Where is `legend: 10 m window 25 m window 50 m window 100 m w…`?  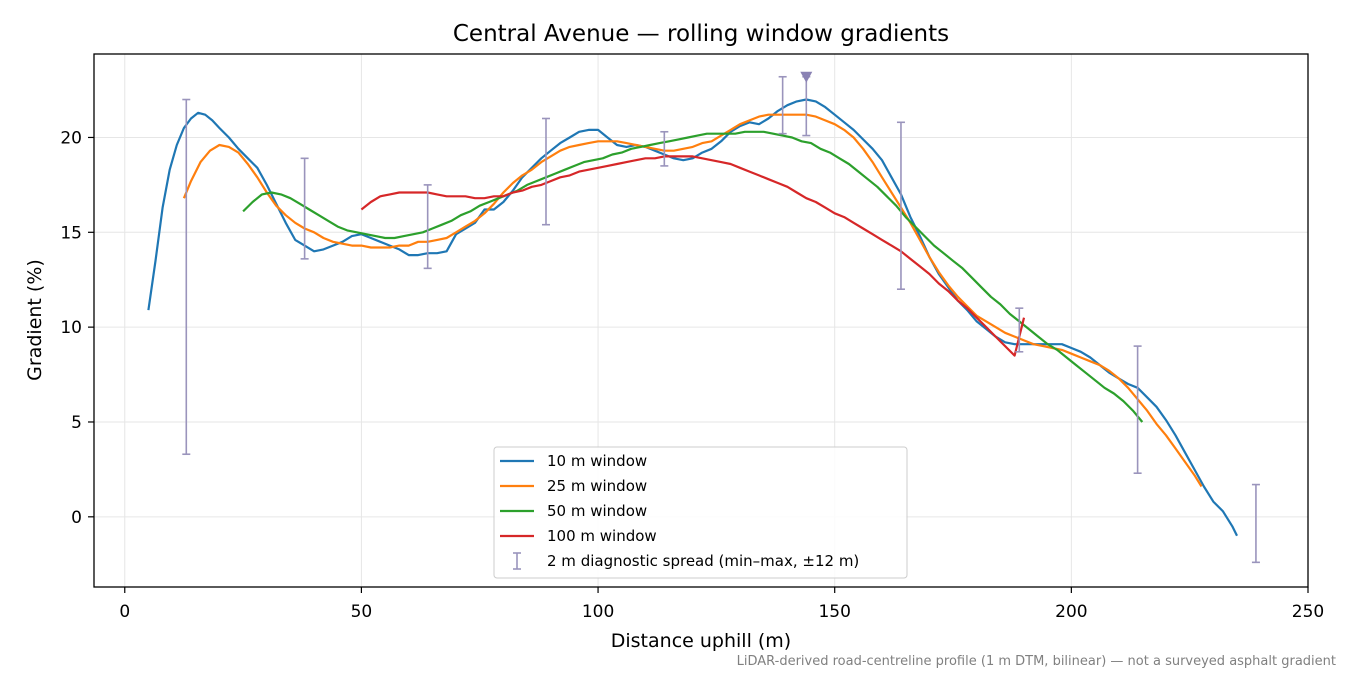 legend: 10 m window 25 m window 50 m window 100 m w… is located at coordinates (700, 512).